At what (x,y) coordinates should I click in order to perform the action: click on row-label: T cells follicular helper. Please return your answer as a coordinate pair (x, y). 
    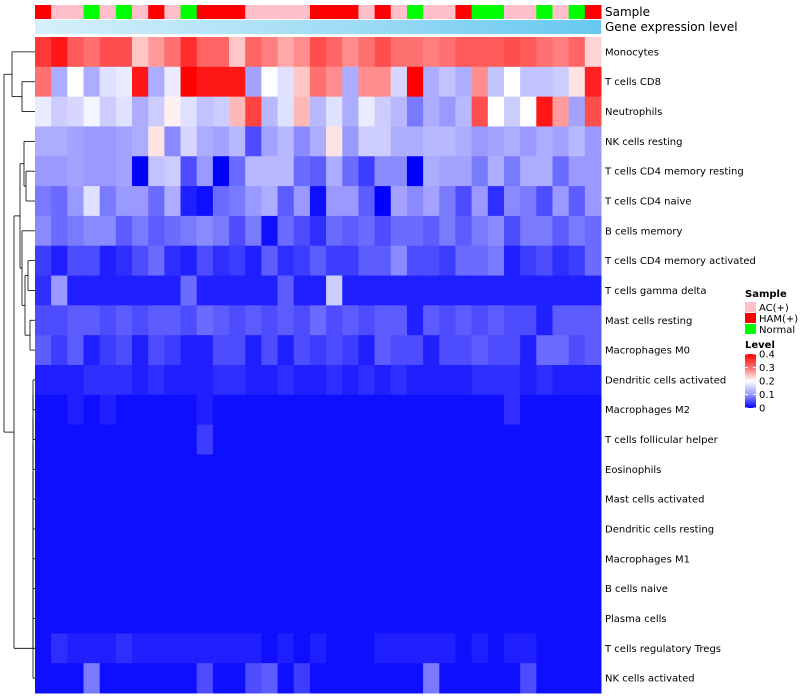
    Looking at the image, I should click on (661, 440).